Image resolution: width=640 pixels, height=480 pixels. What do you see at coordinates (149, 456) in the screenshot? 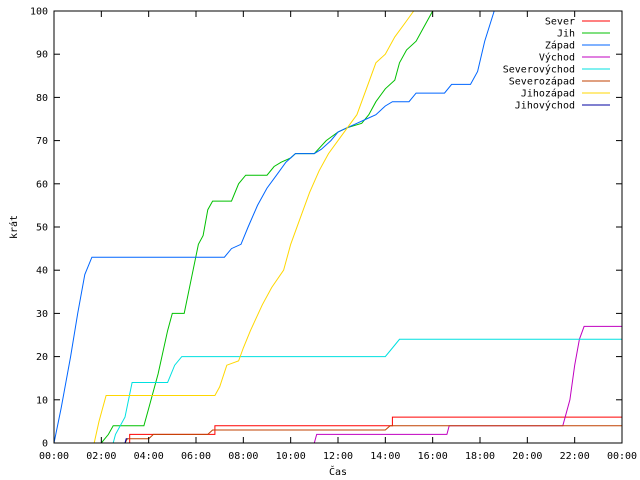
I see `x-tick-label: 04:00` at bounding box center [149, 456].